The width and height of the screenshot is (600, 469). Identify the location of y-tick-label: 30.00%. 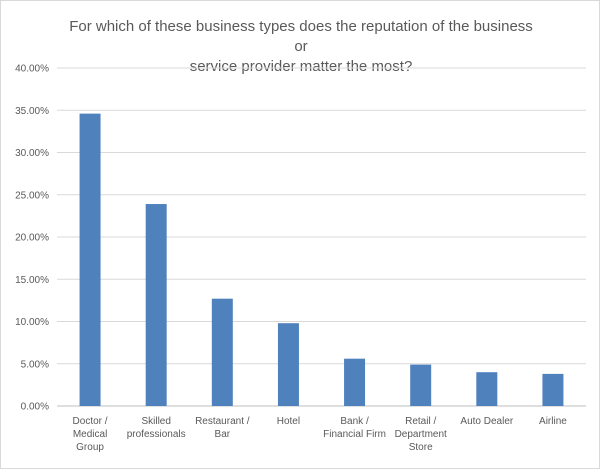
(32, 153).